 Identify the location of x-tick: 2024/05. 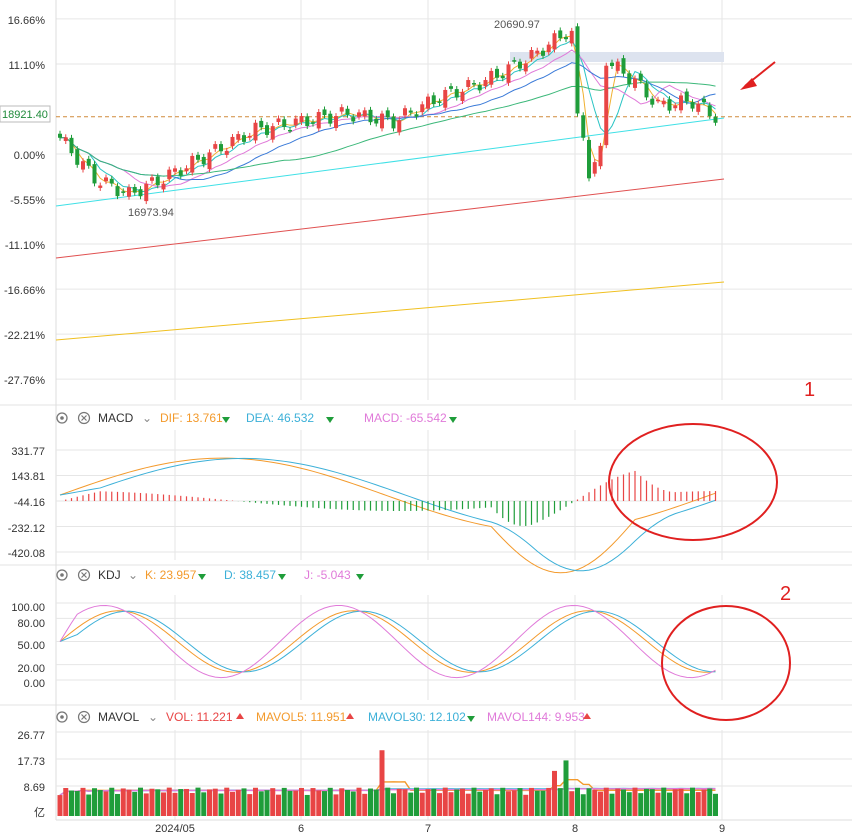
(175, 829).